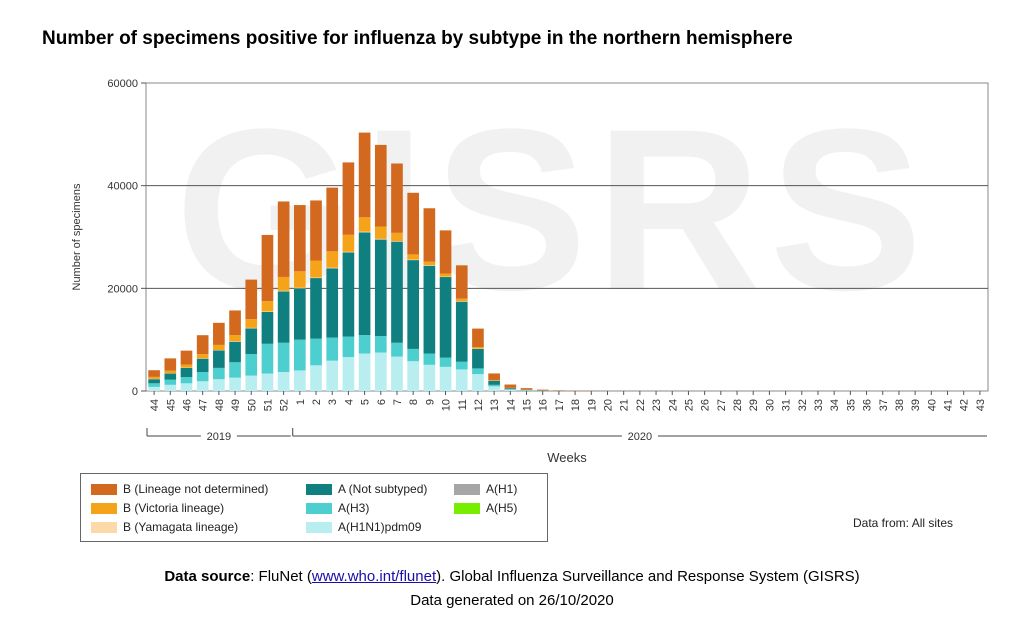 The height and width of the screenshot is (635, 1024). What do you see at coordinates (268, 405) in the screenshot?
I see `x-tick-label: 51` at bounding box center [268, 405].